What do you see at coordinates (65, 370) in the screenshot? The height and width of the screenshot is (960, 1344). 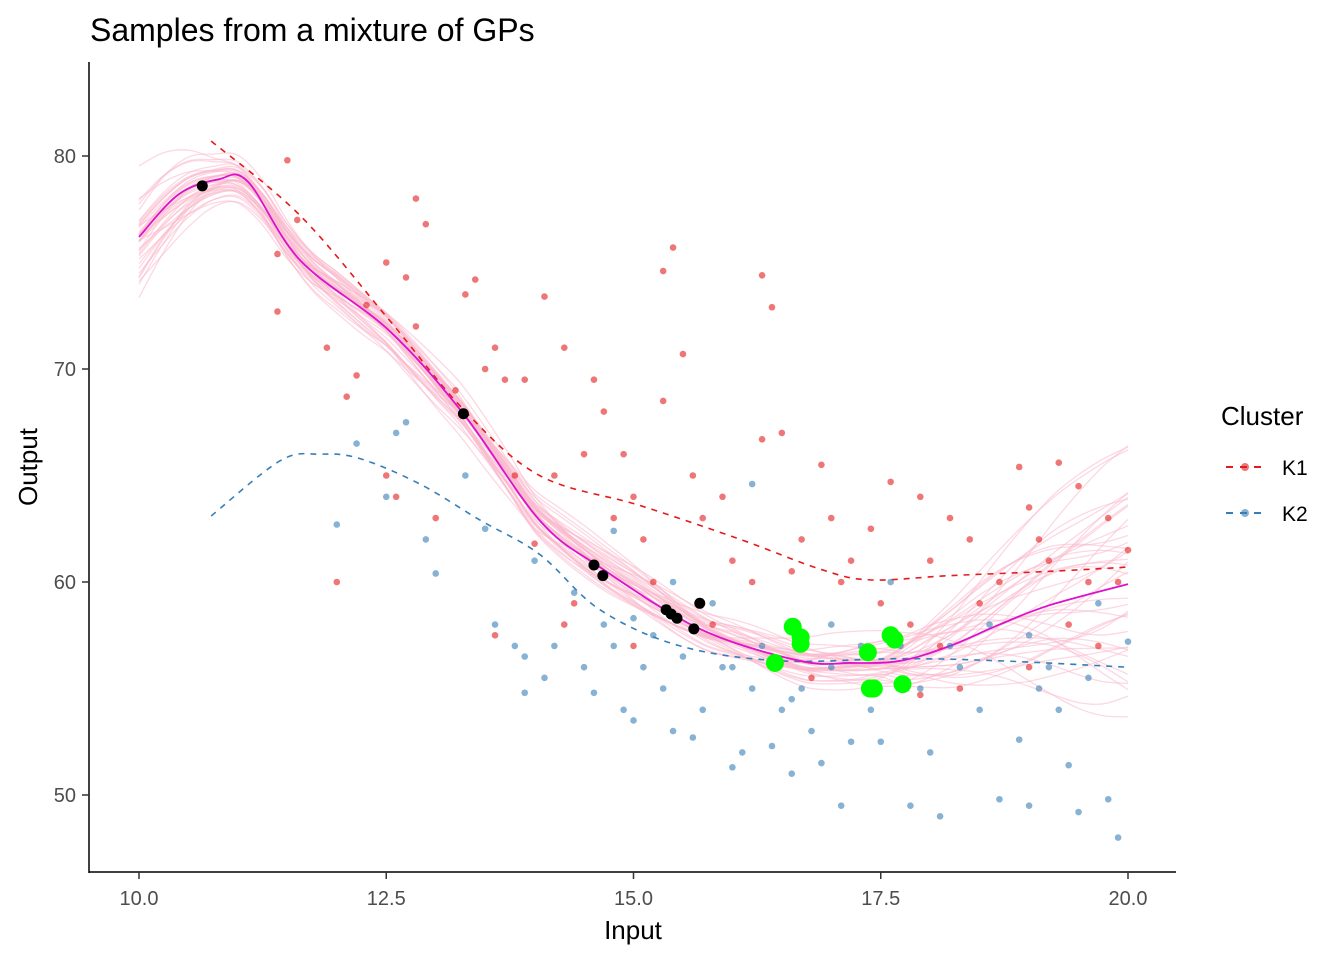 I see `y-tick-label: 70` at bounding box center [65, 370].